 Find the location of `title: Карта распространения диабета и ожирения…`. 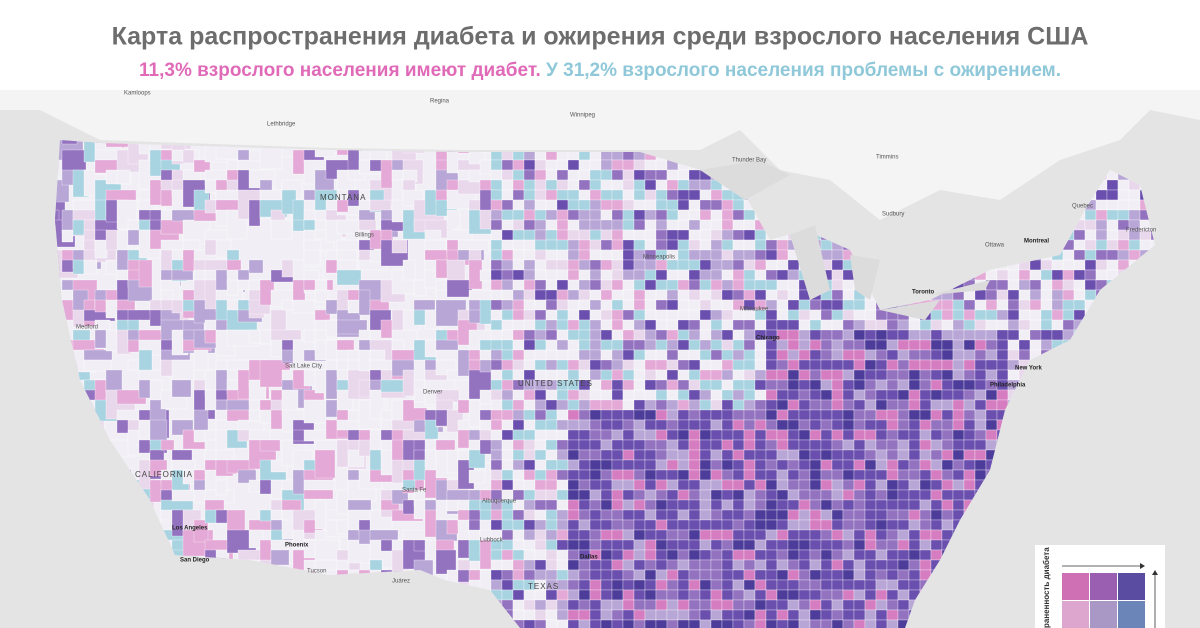

title: Карта распространения диабета и ожирения… is located at coordinates (600, 37).